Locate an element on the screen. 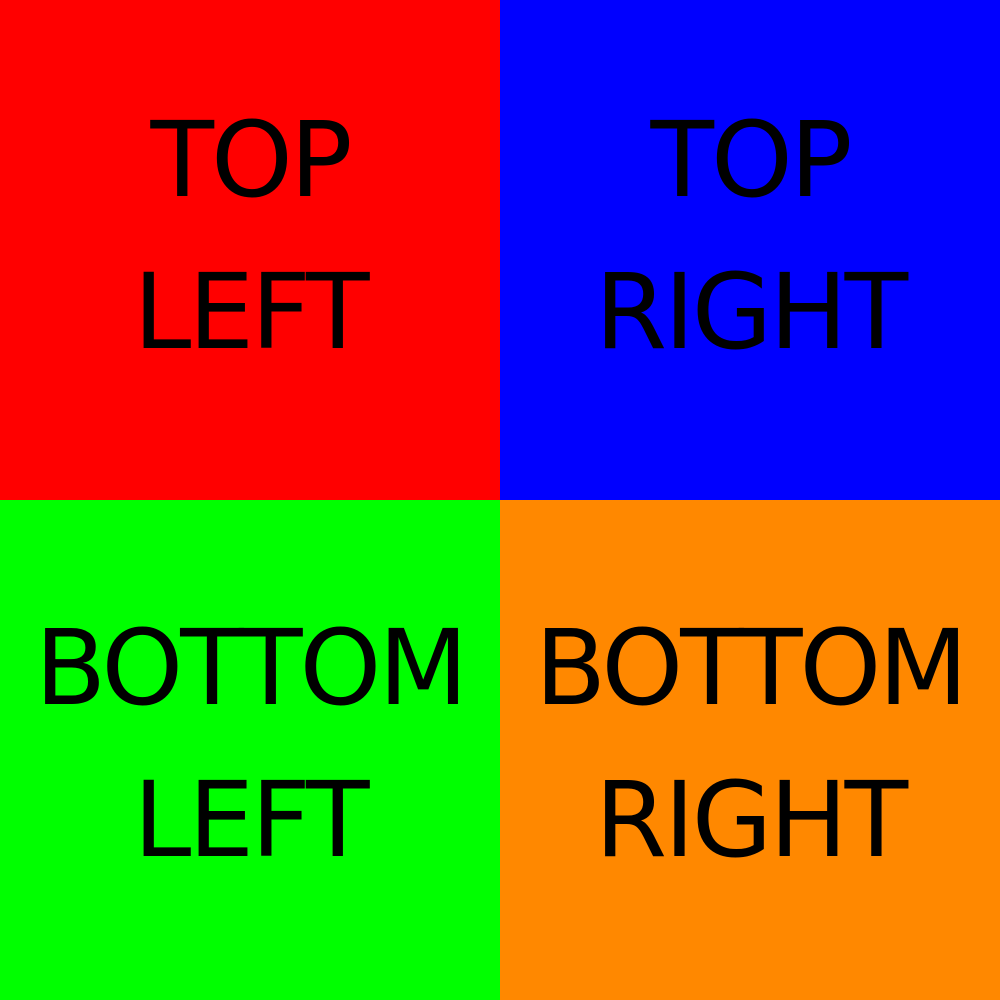 The width and height of the screenshot is (1000, 1000). quadrant-bottom-right-line2: RIGHT is located at coordinates (751, 820).